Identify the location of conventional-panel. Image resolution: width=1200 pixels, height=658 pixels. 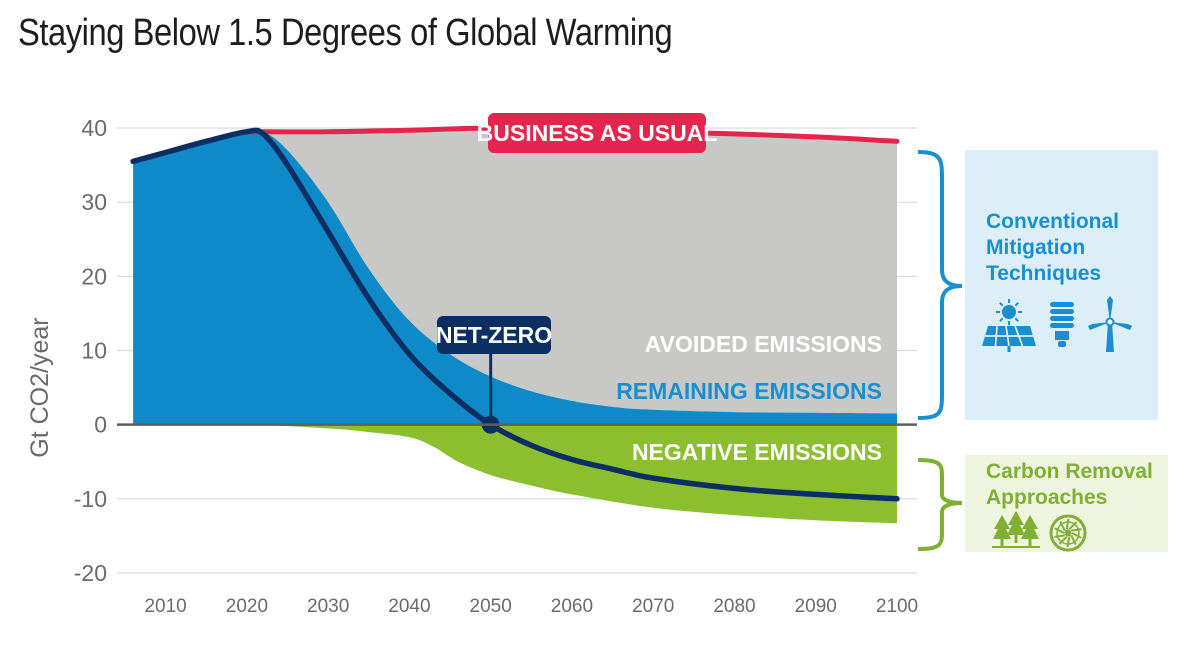
(1061, 285).